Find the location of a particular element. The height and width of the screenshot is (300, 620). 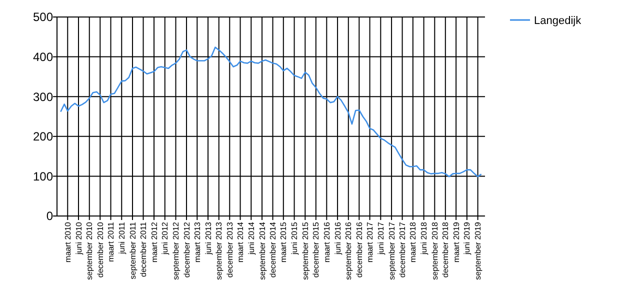

x-tick-label: juni 2019 is located at coordinates (467, 238).